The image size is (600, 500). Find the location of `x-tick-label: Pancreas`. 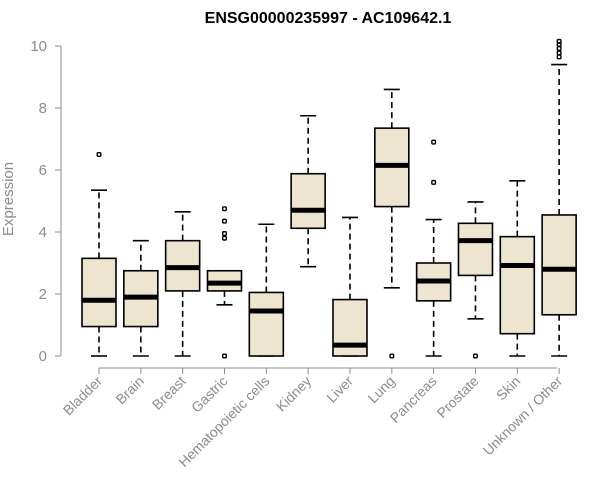

x-tick-label: Pancreas is located at coordinates (413, 399).